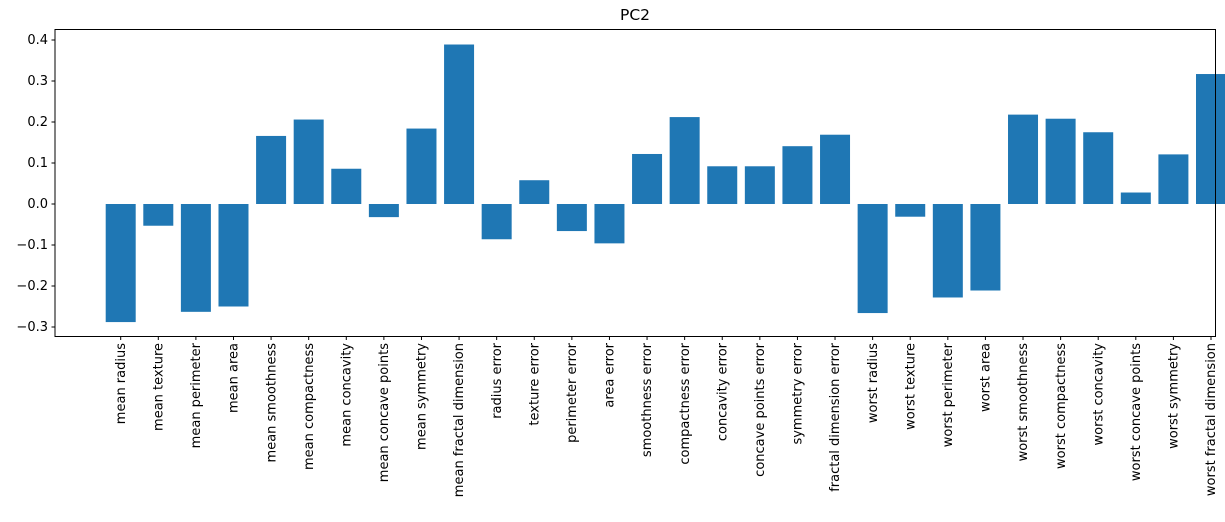 This screenshot has width=1225, height=522. Describe the element at coordinates (722, 391) in the screenshot. I see `x-tick-label: concavity error` at that location.